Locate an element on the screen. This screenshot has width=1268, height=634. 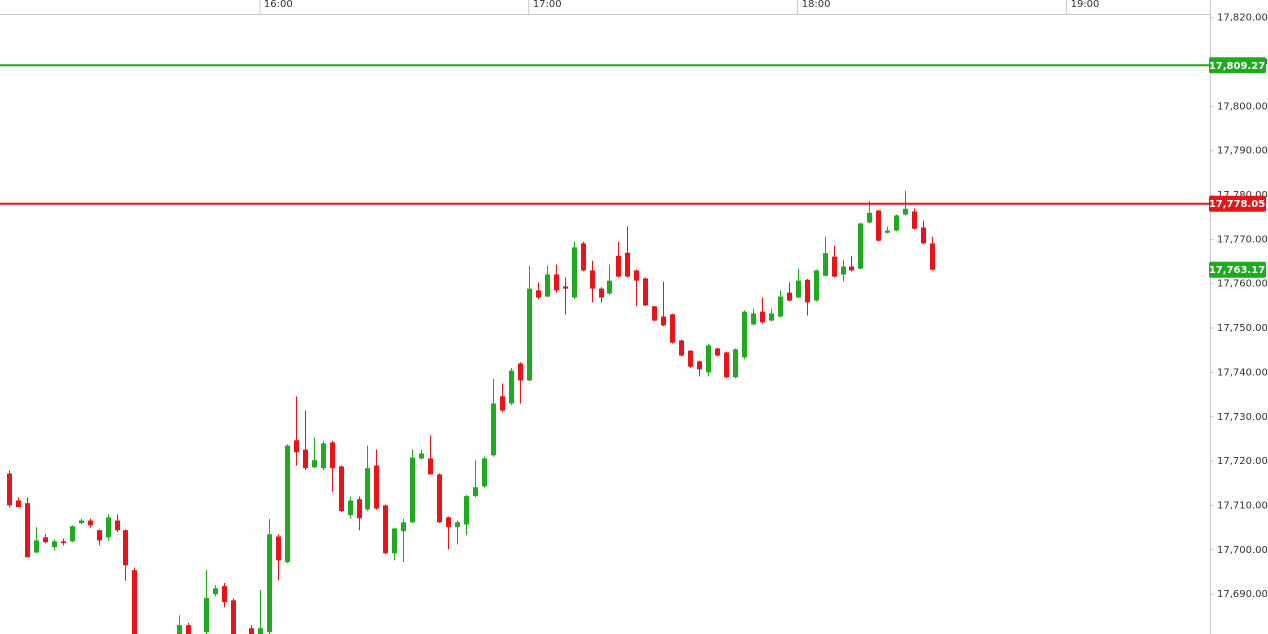
y-tick-label: 17,760.00 is located at coordinates (1242, 284).